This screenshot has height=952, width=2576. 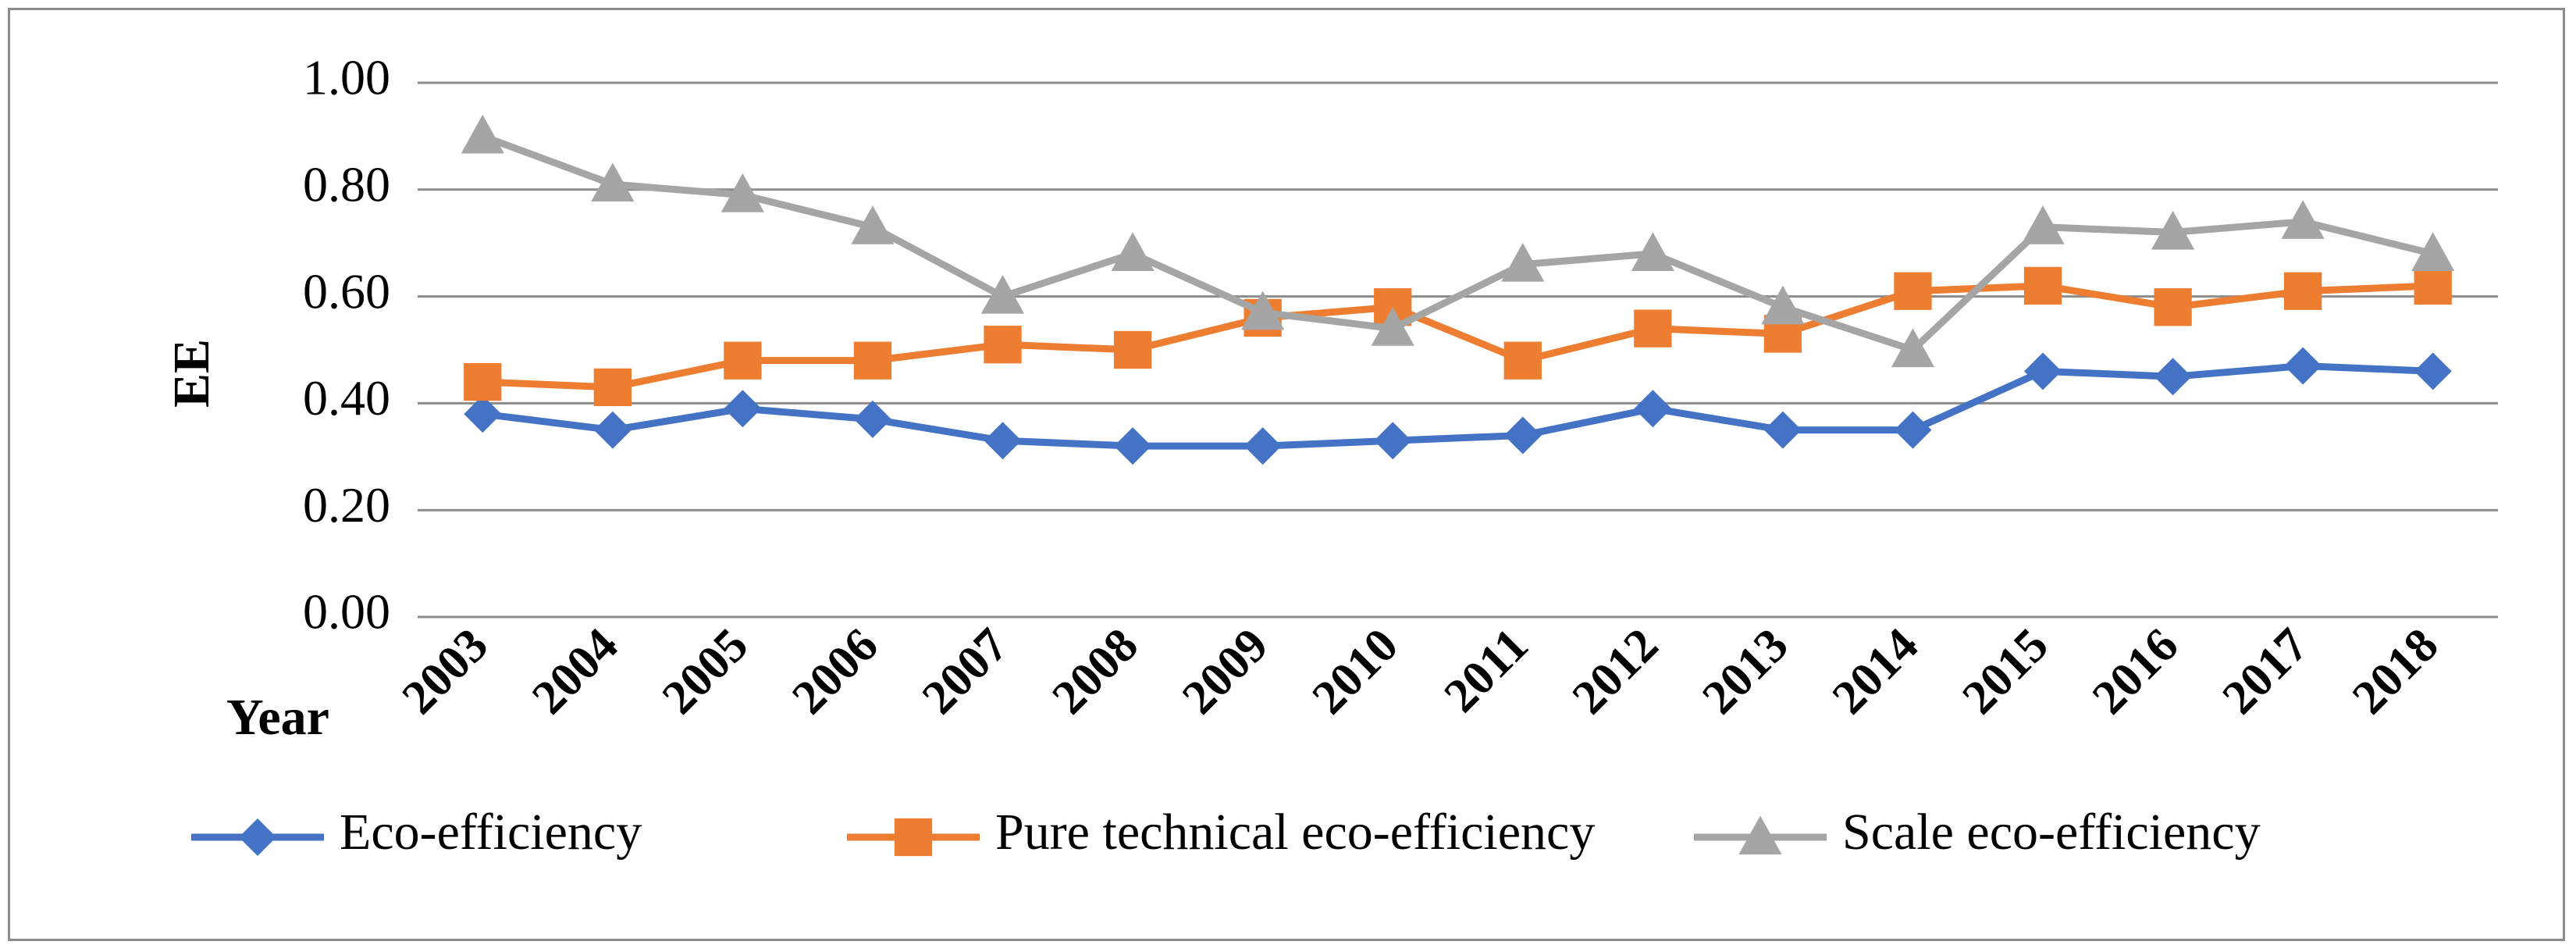 What do you see at coordinates (346, 612) in the screenshot?
I see `y-tick-label: 0.00` at bounding box center [346, 612].